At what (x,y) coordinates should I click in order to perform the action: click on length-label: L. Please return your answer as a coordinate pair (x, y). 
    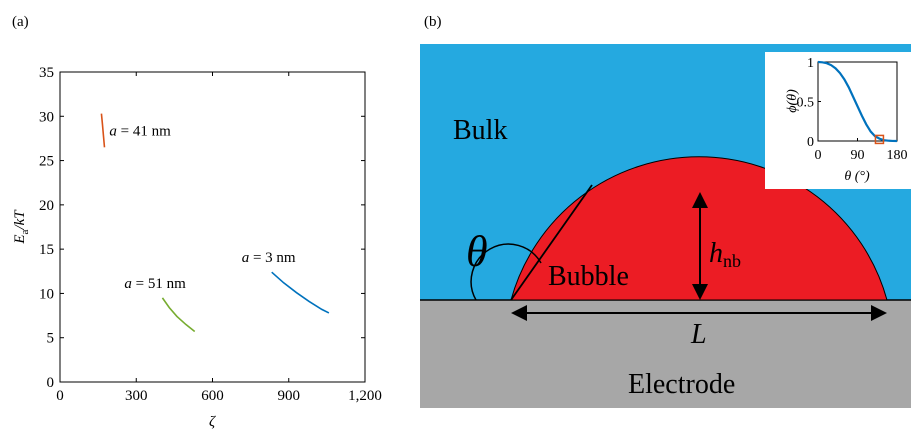
    Looking at the image, I should click on (698, 334).